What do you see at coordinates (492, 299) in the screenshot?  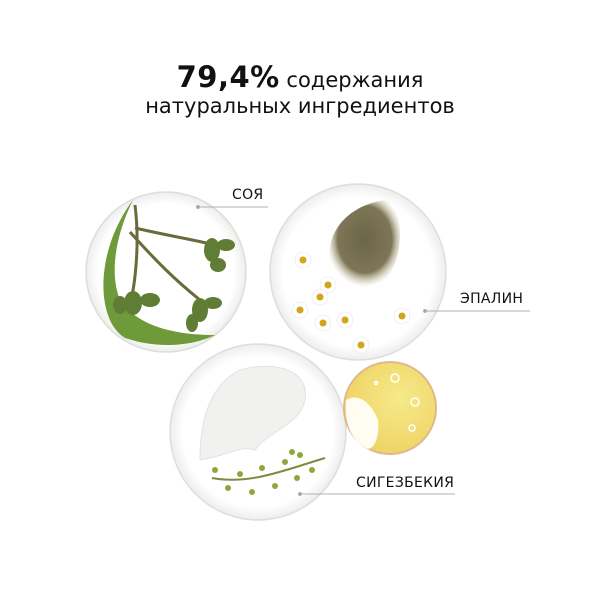 I see `label-epalin: ЭПАЛИН` at bounding box center [492, 299].